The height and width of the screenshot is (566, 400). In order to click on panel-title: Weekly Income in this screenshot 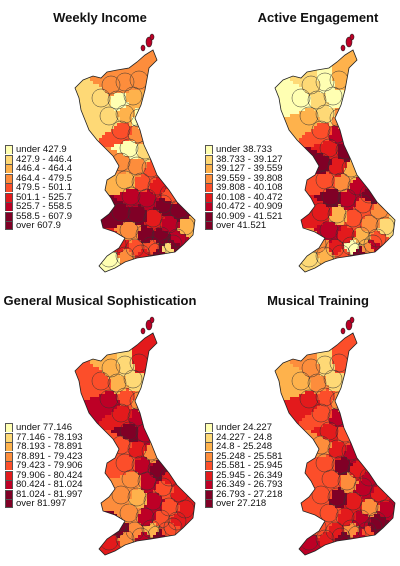, I will do `click(100, 17)`.